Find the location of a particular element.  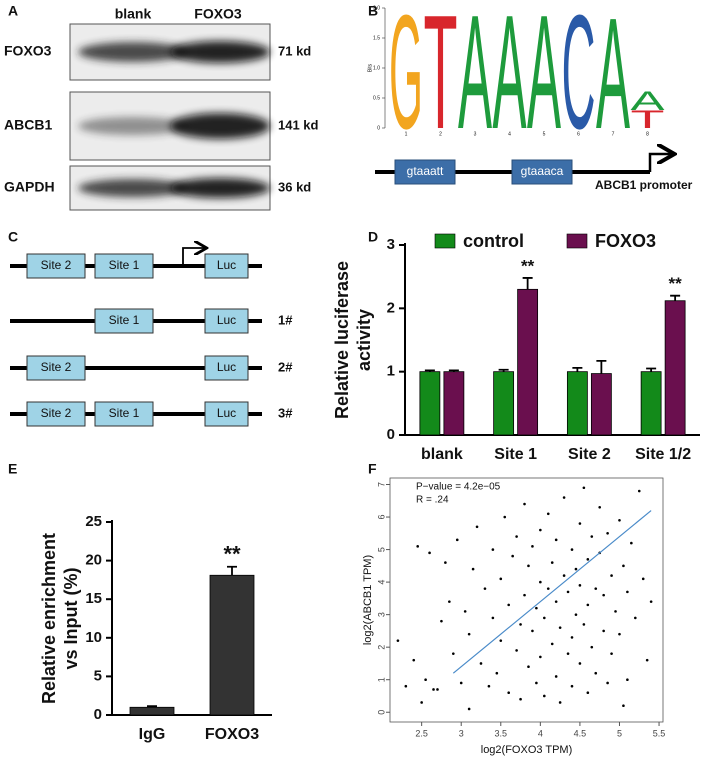

y-tick-label: 2 is located at coordinates (391, 307).